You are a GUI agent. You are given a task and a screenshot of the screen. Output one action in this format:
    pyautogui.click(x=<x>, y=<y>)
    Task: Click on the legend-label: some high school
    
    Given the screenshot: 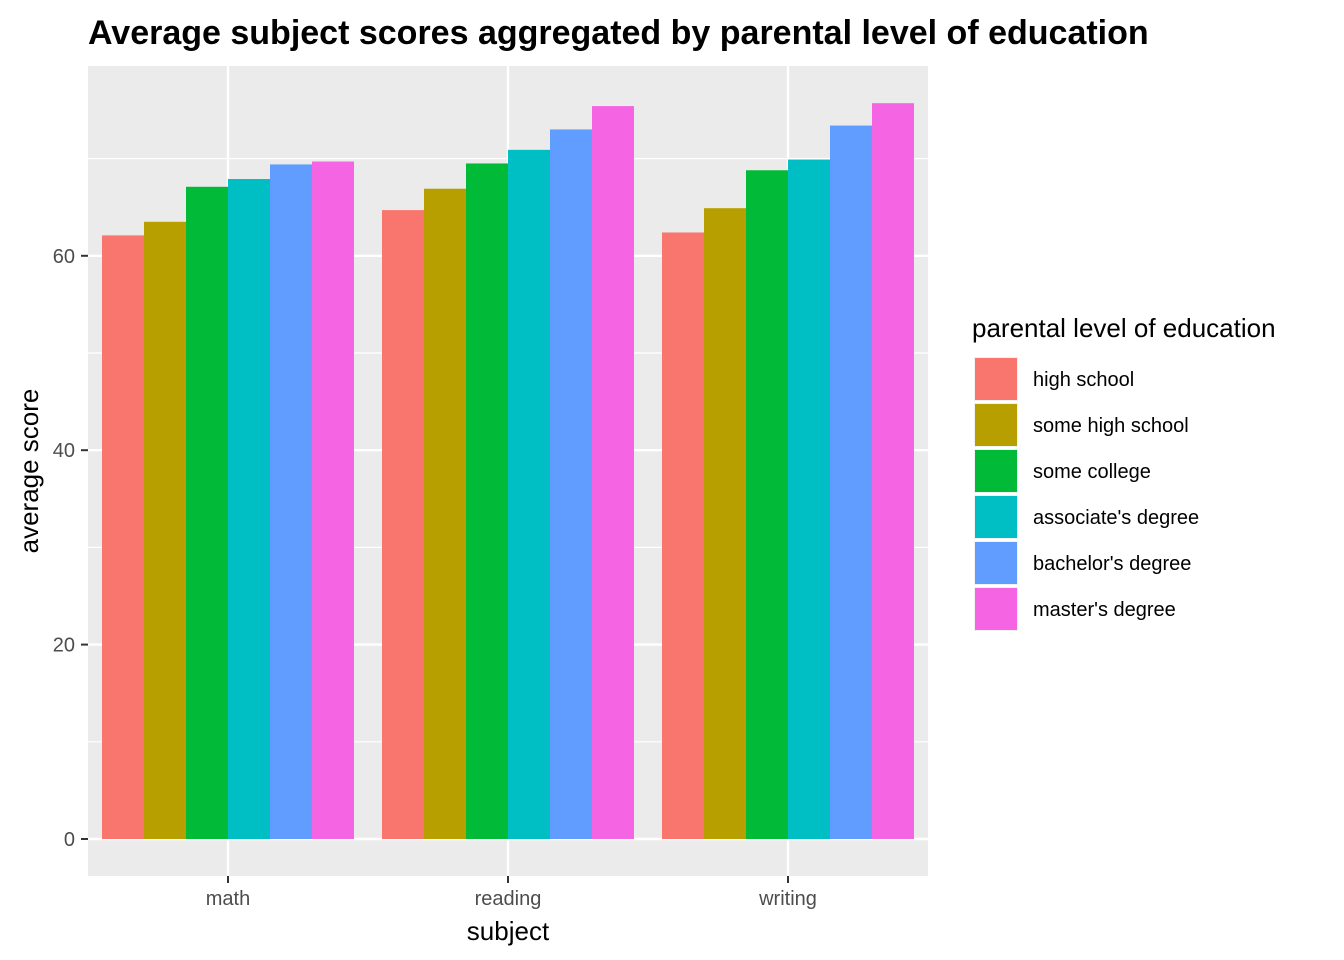 What is the action you would take?
    pyautogui.click(x=1111, y=426)
    